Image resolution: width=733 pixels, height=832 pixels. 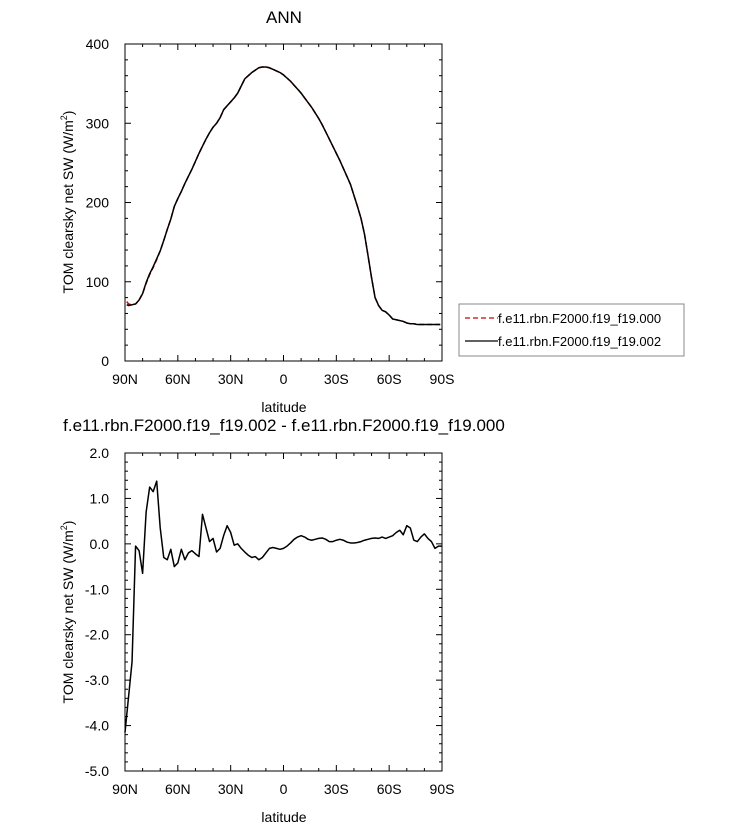 What do you see at coordinates (442, 789) in the screenshot?
I see `bottom-xtick-label: 90S` at bounding box center [442, 789].